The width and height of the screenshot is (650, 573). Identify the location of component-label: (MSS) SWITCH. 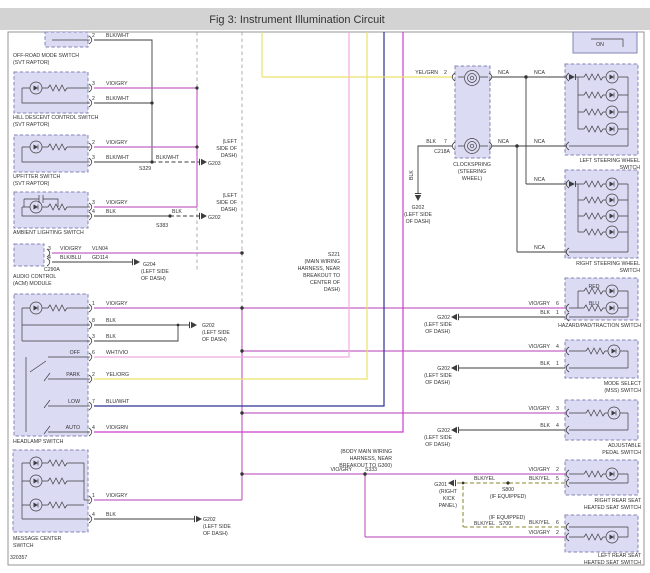
(622, 391).